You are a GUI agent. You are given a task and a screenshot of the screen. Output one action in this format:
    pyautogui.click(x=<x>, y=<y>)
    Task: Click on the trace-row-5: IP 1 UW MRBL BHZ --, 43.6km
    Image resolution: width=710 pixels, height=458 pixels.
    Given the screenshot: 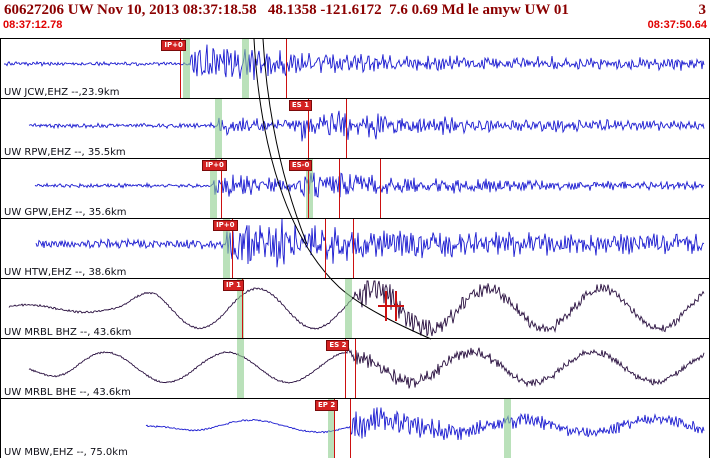 What is the action you would take?
    pyautogui.click(x=355, y=309)
    